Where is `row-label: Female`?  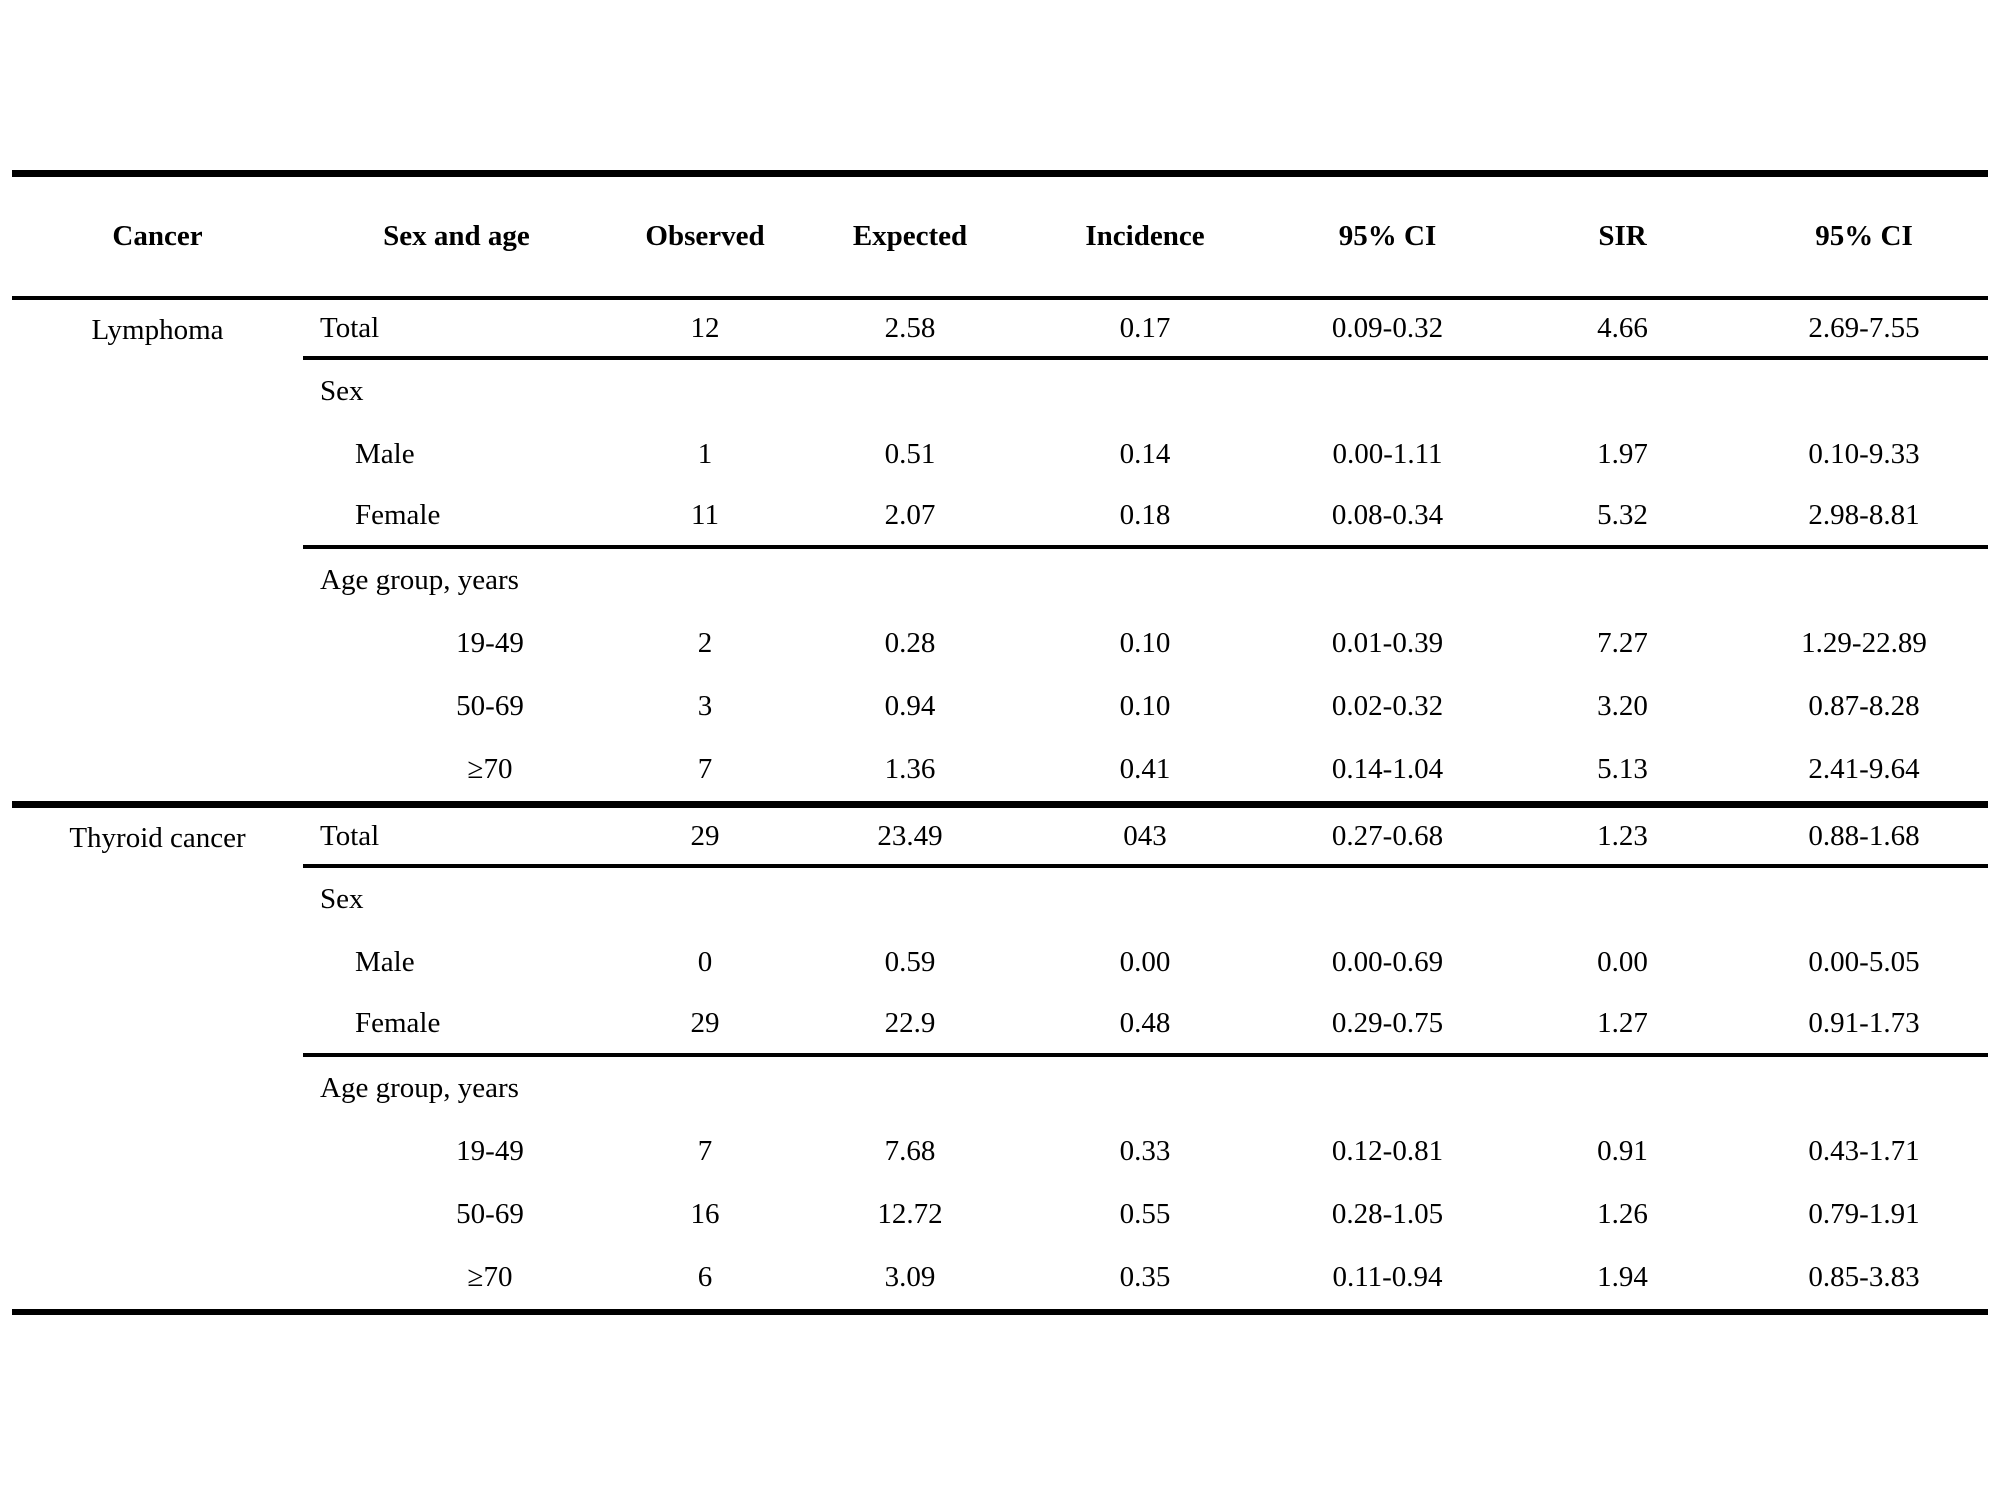
row-label: Female is located at coordinates (398, 515).